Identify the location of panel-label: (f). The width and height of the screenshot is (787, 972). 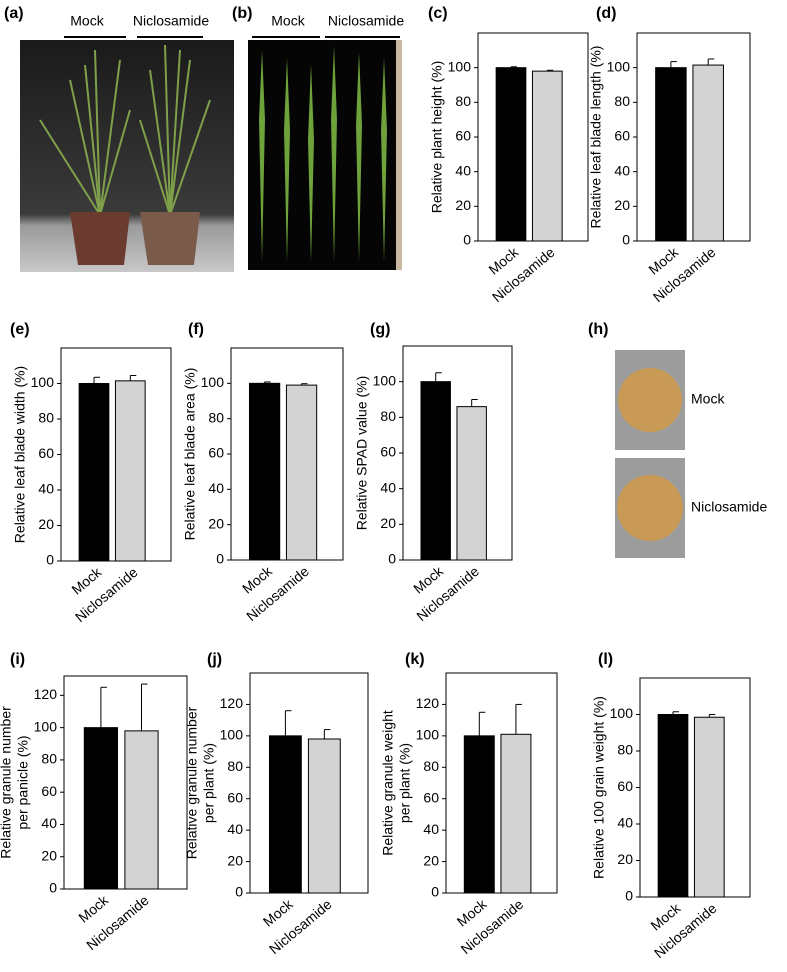
(196, 329).